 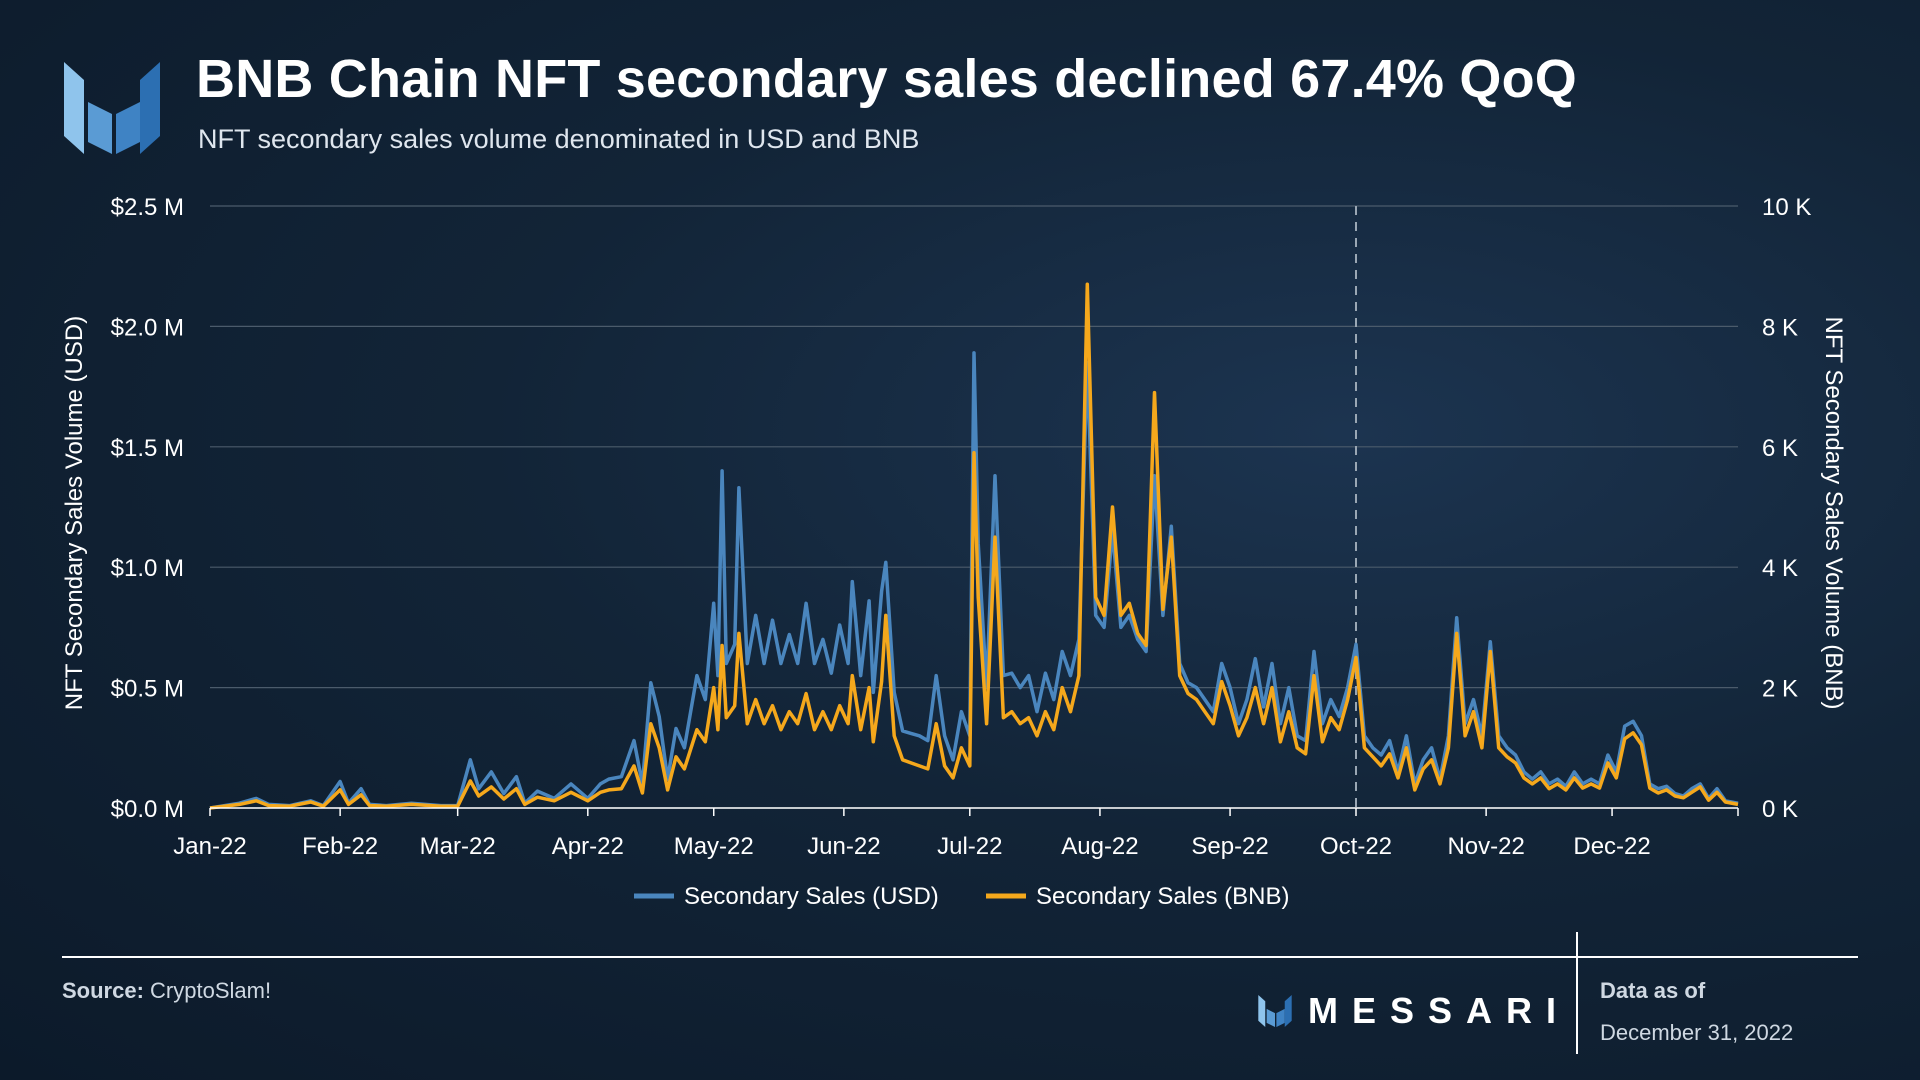 What do you see at coordinates (211, 990) in the screenshot?
I see `source-value: CryptoSlam!` at bounding box center [211, 990].